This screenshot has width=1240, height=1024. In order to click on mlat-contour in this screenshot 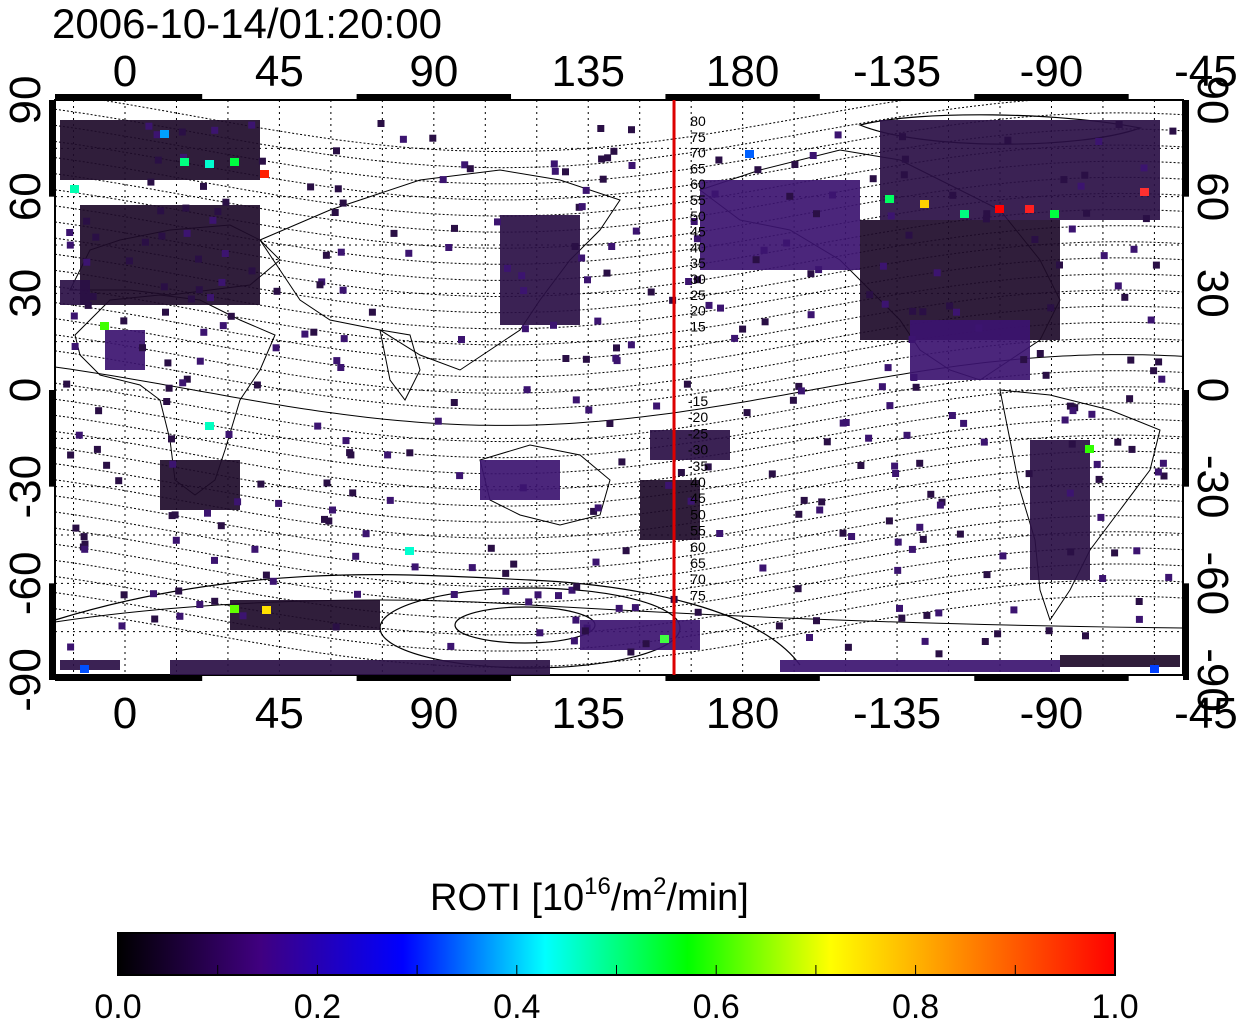, I will do `click(619, 631)`.